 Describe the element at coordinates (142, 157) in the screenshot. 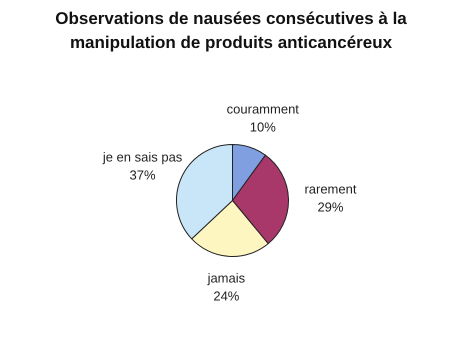

I see `slice-label: je en sais pas` at that location.